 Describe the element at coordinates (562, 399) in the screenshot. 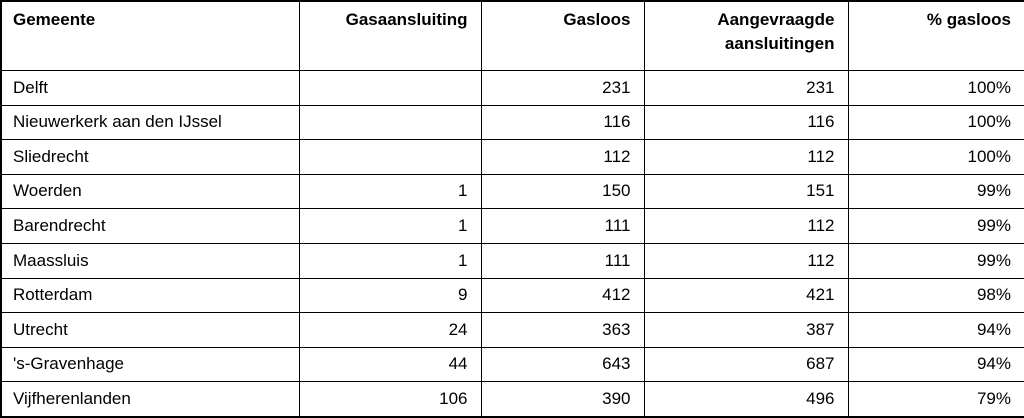

I see `cell-gasloos: 390` at that location.